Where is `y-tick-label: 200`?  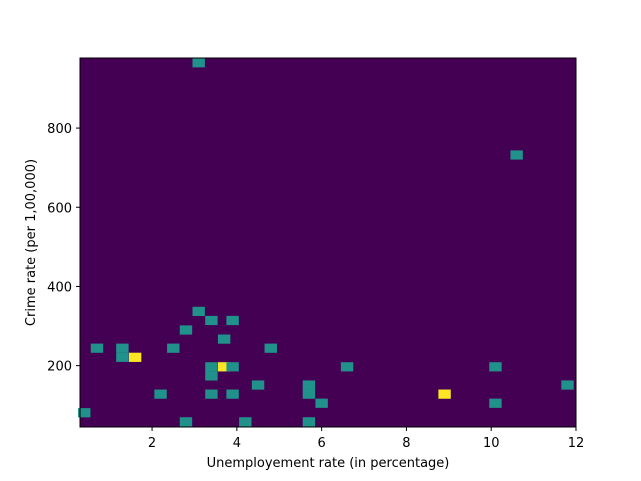
y-tick-label: 200 is located at coordinates (59, 367).